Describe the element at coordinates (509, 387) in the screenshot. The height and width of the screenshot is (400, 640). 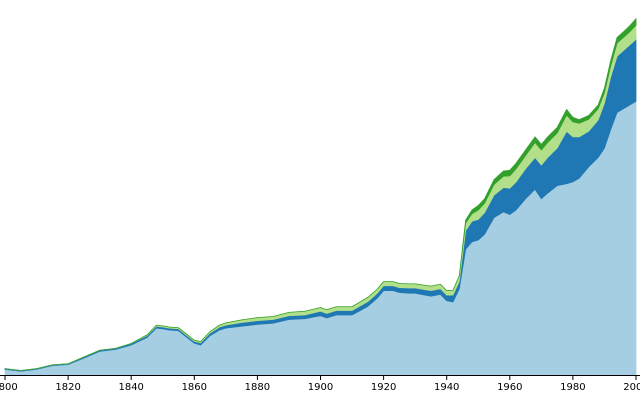
I see `x-tick-label: 1960` at that location.